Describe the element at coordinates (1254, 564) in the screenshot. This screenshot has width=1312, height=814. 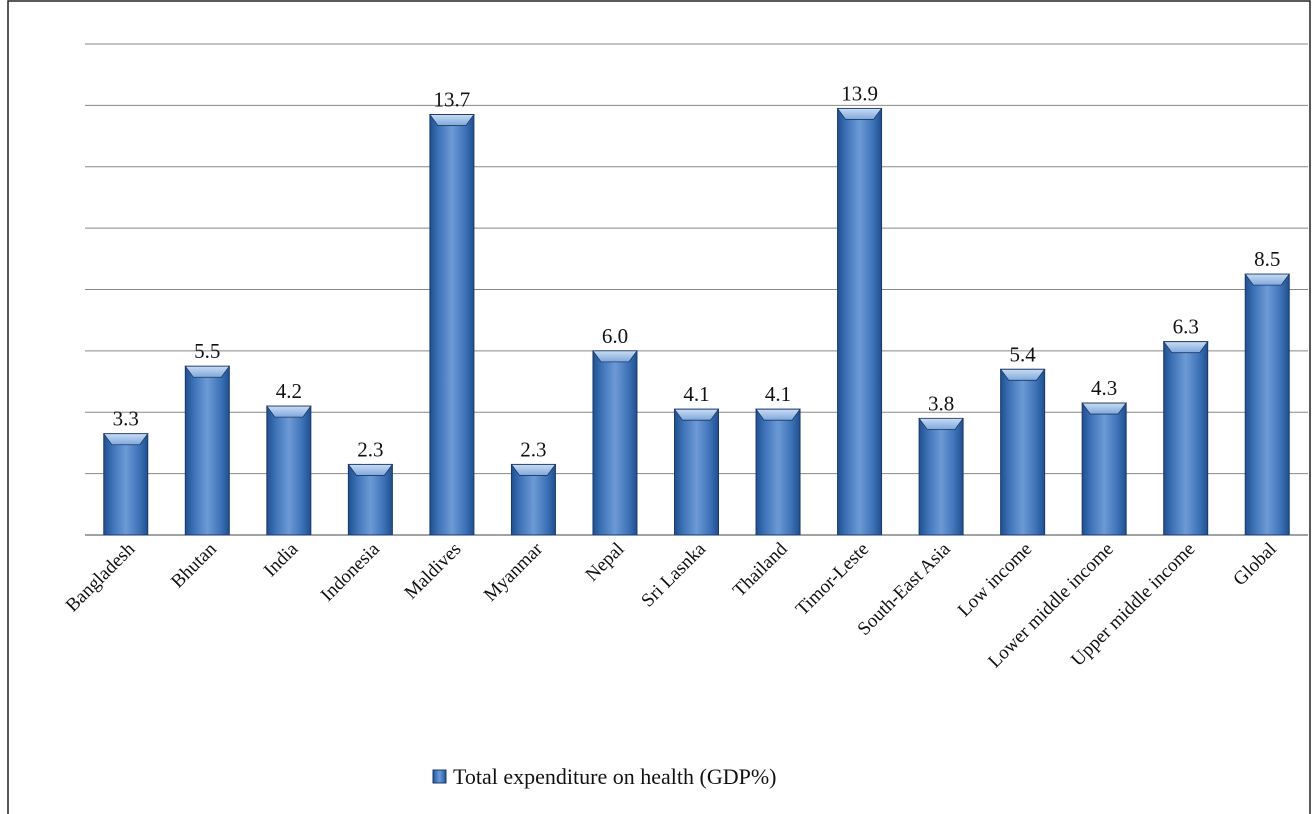
I see `x-tick-label: Global` at that location.